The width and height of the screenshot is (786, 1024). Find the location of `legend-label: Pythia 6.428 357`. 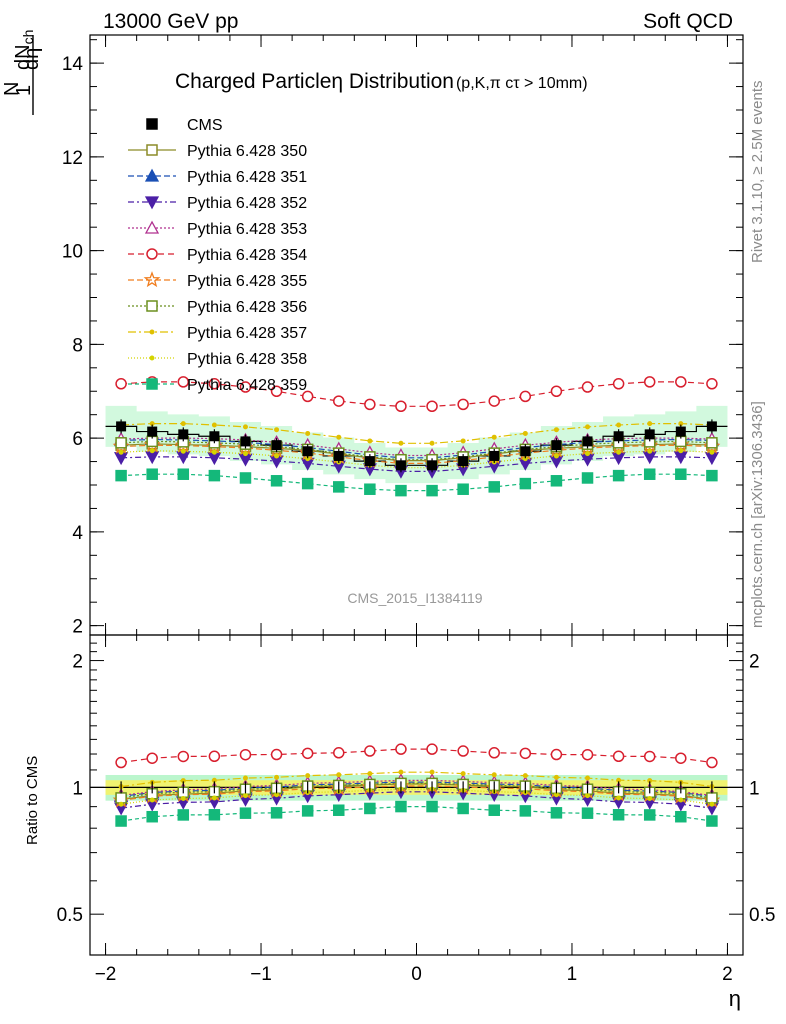

legend-label: Pythia 6.428 357 is located at coordinates (247, 333).